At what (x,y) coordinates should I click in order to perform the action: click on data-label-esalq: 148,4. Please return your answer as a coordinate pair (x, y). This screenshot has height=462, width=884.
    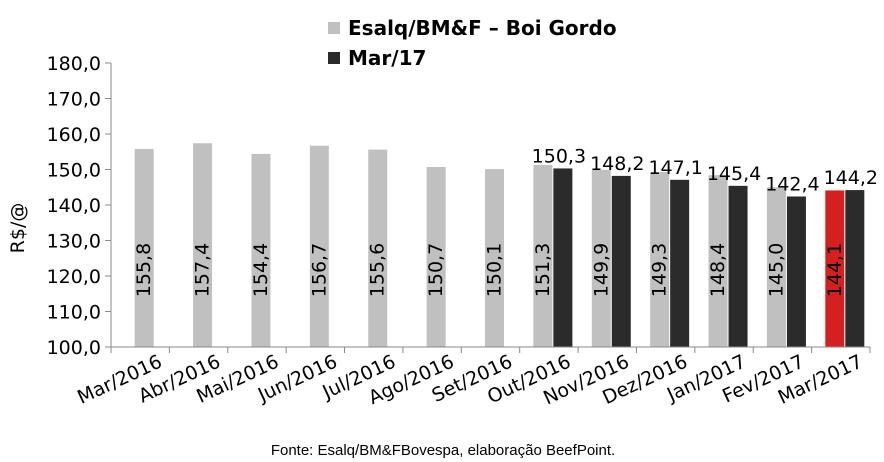
    Looking at the image, I should click on (718, 270).